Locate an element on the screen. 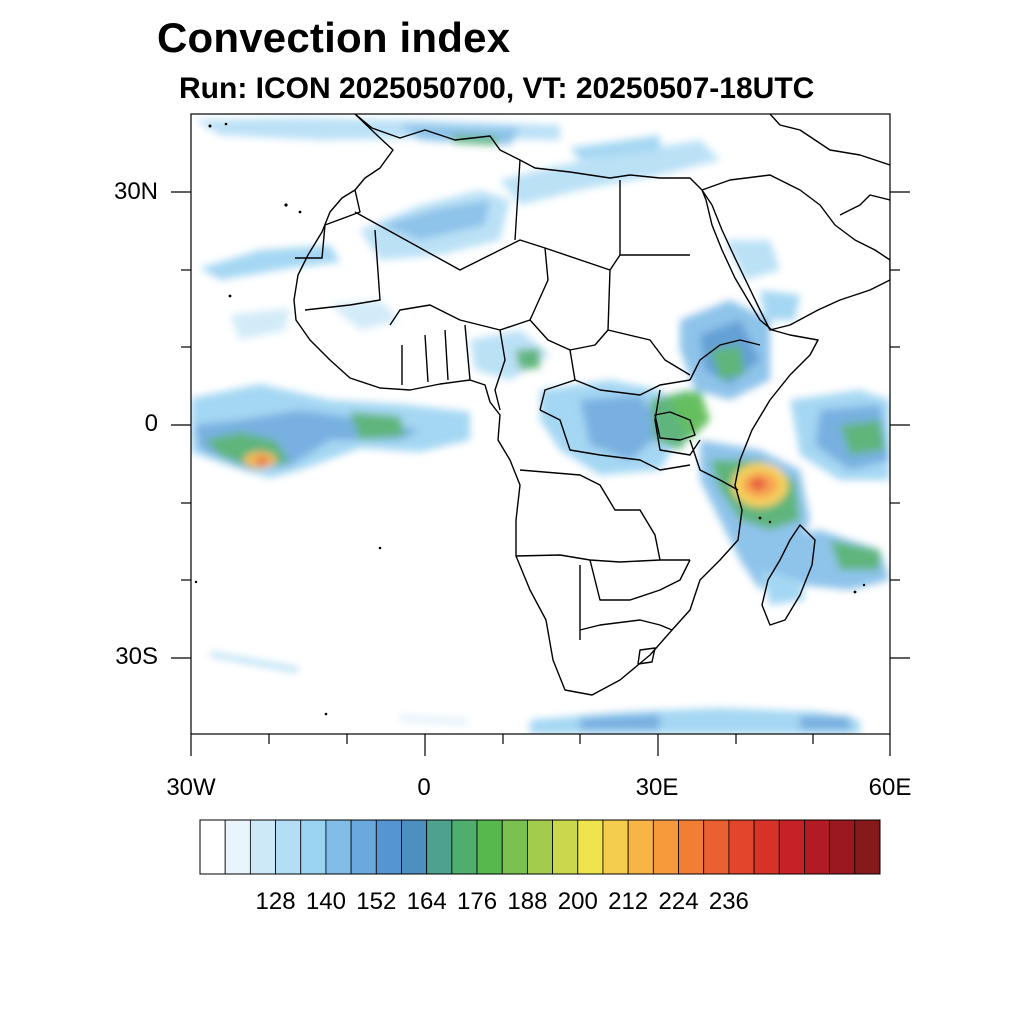 The height and width of the screenshot is (1024, 1024). colorbar-frame is located at coordinates (540, 847).